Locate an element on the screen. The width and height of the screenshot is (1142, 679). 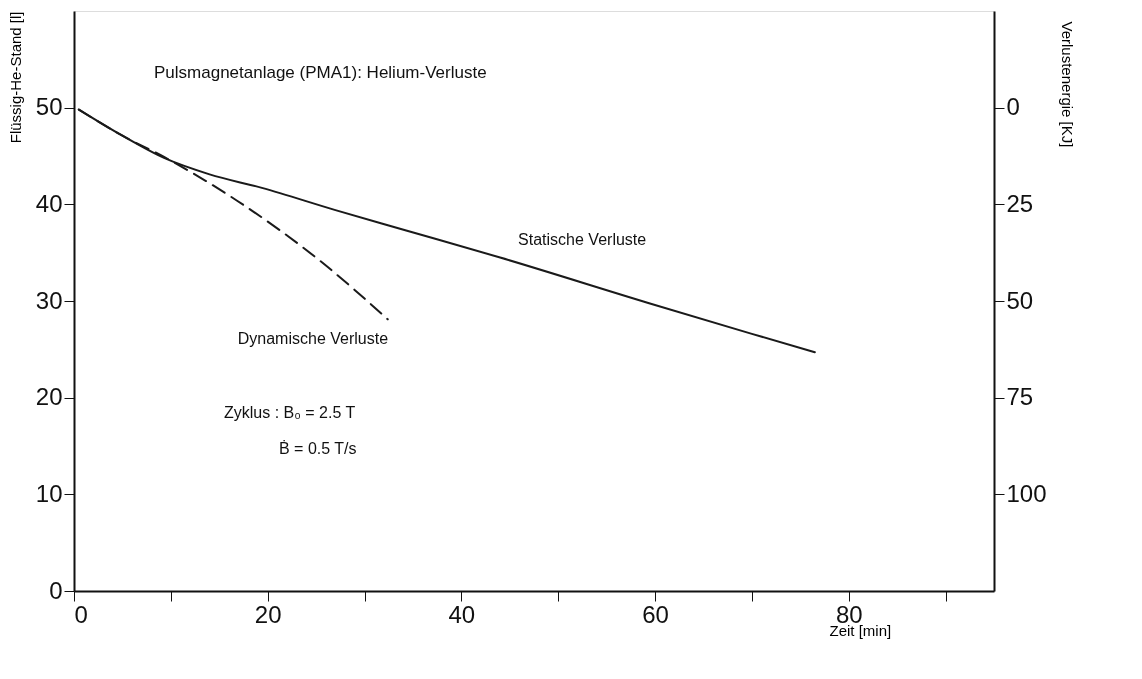
annotation: Ḃ = 0.5 T/s is located at coordinates (318, 448).